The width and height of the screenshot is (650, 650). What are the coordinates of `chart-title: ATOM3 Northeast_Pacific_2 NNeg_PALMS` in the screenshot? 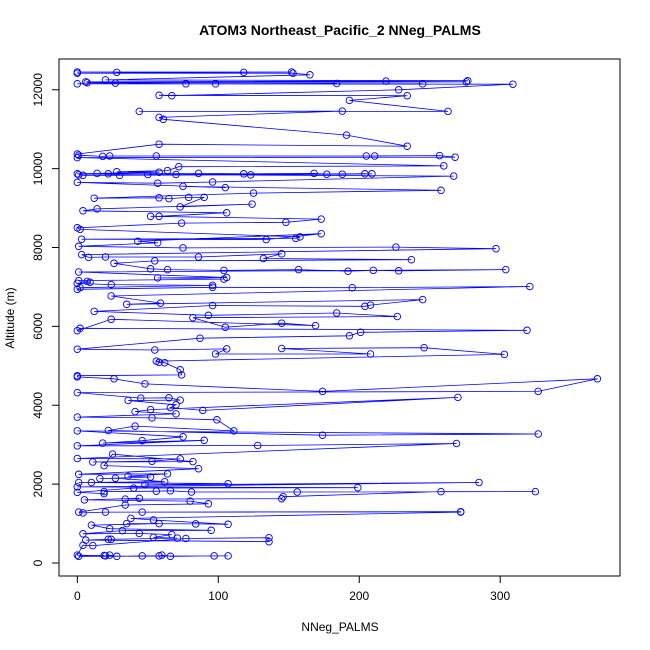 It's located at (340, 30).